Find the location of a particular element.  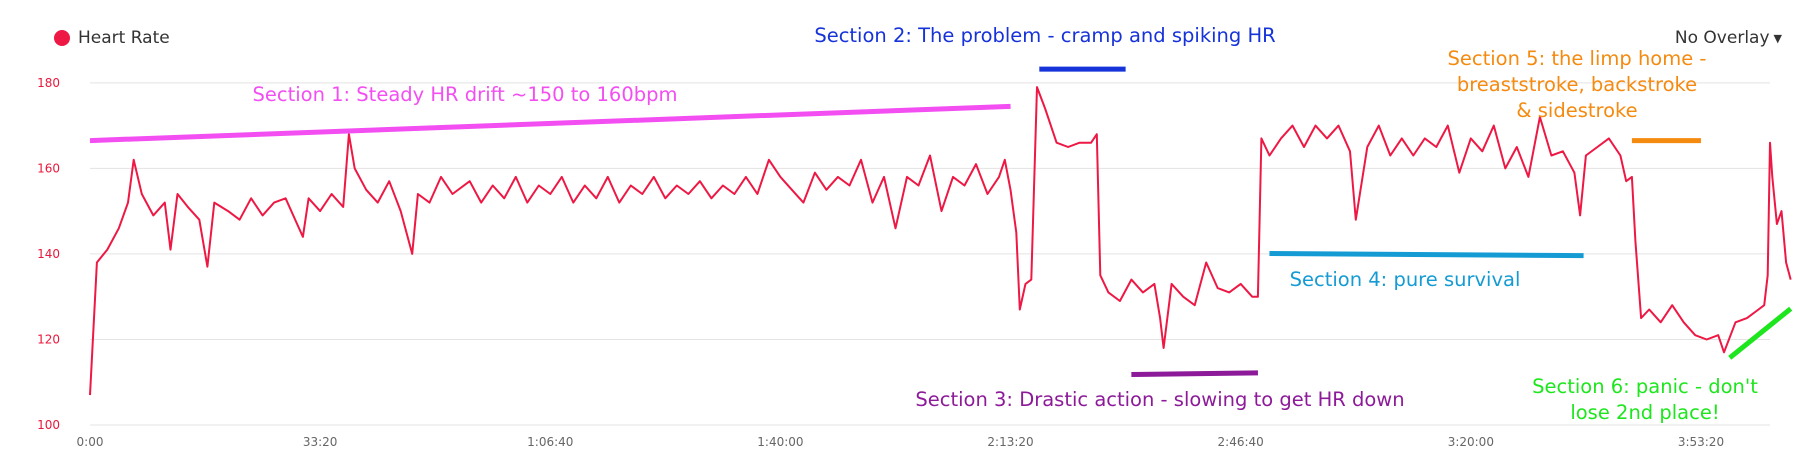

y-tick-label-120: 120 is located at coordinates (48, 339).